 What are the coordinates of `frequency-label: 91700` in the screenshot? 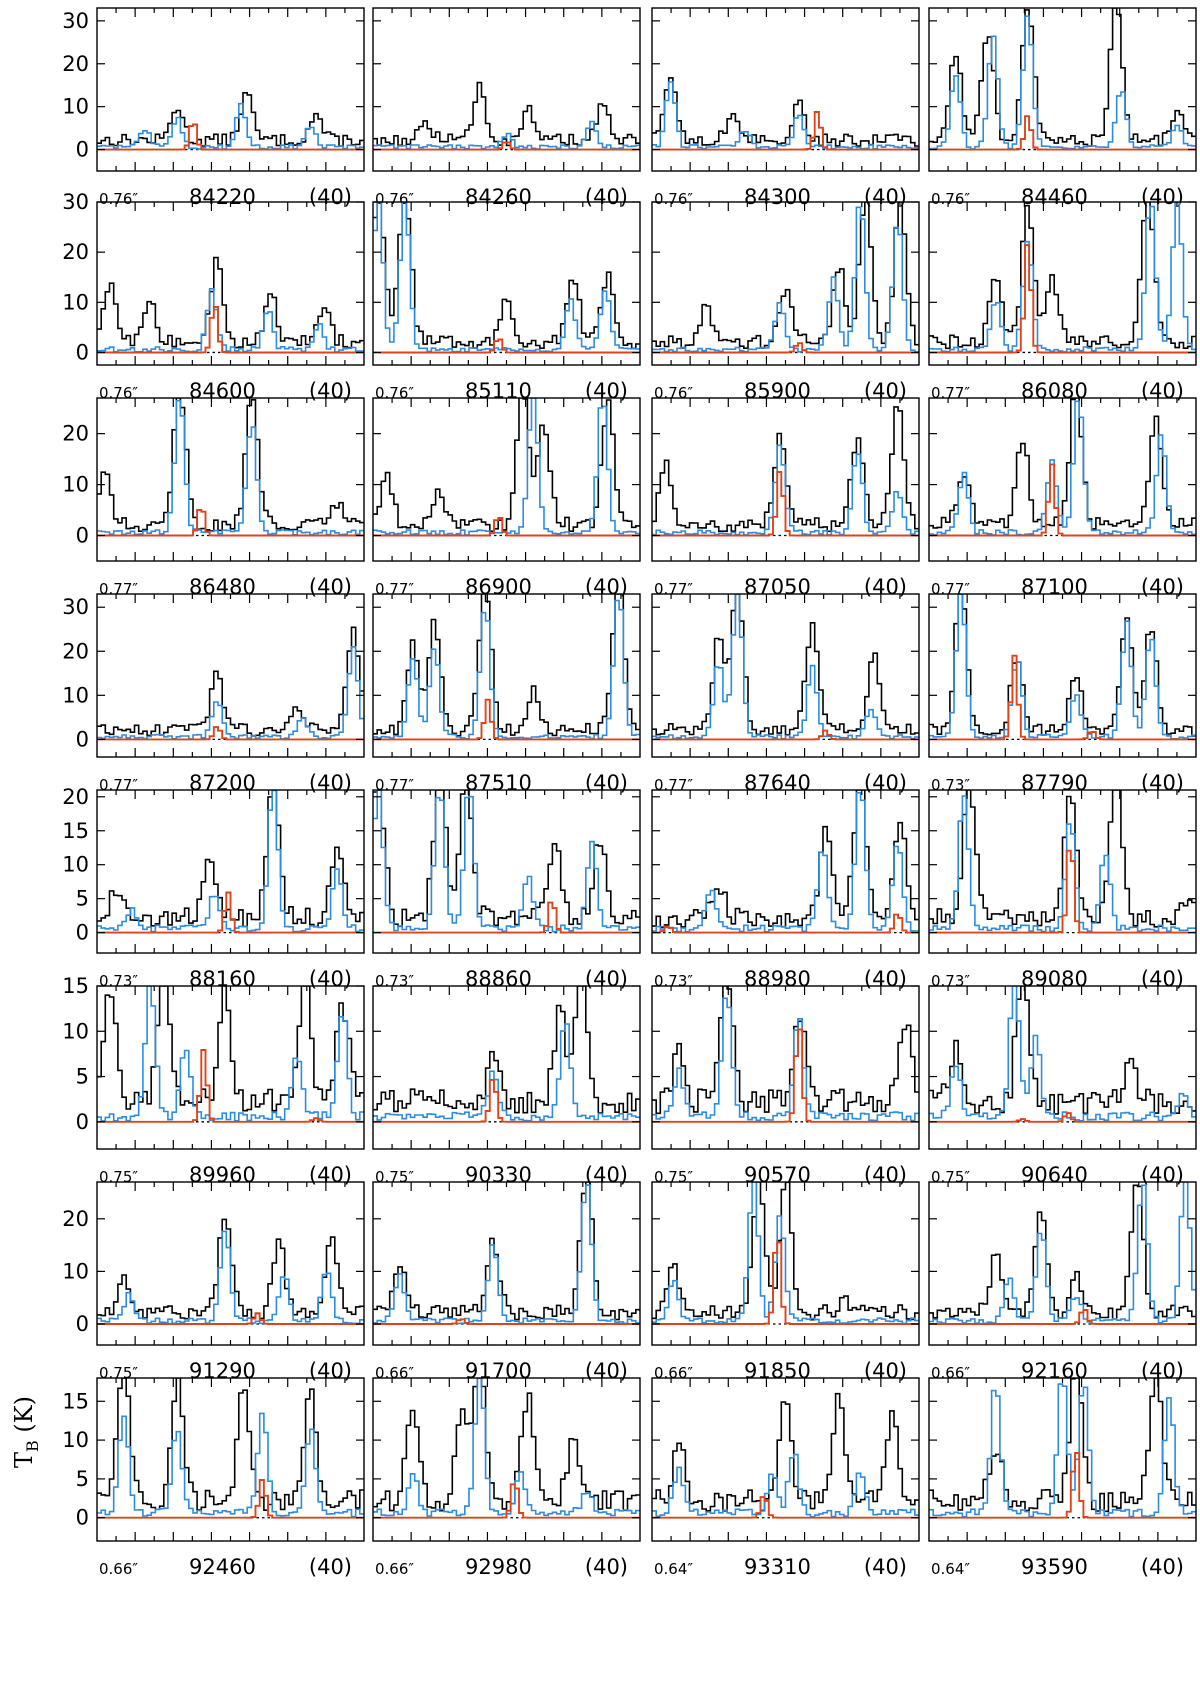 It's located at (498, 1371).